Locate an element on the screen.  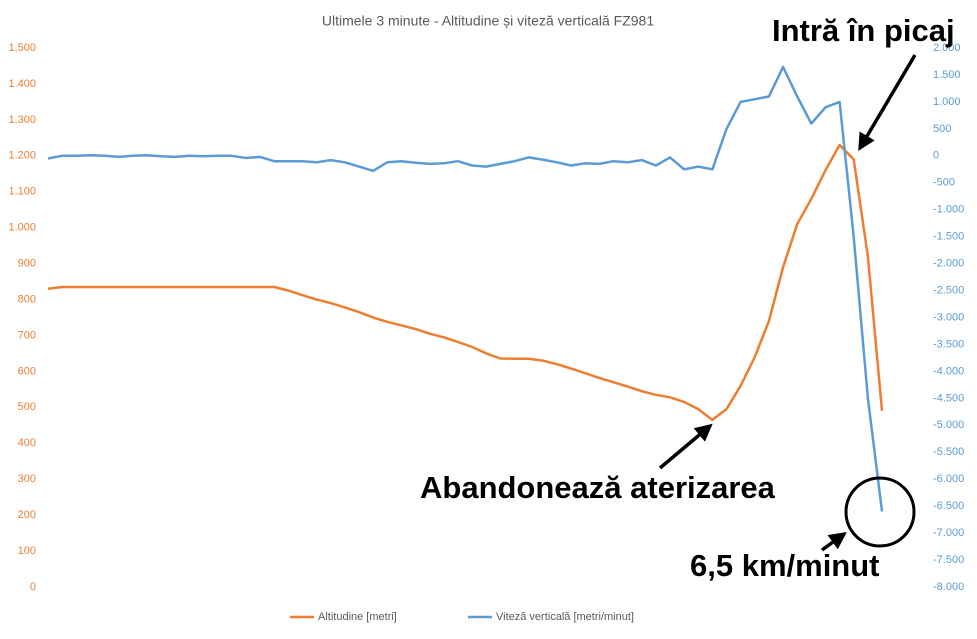
y2-tick-label: 500 is located at coordinates (942, 129).